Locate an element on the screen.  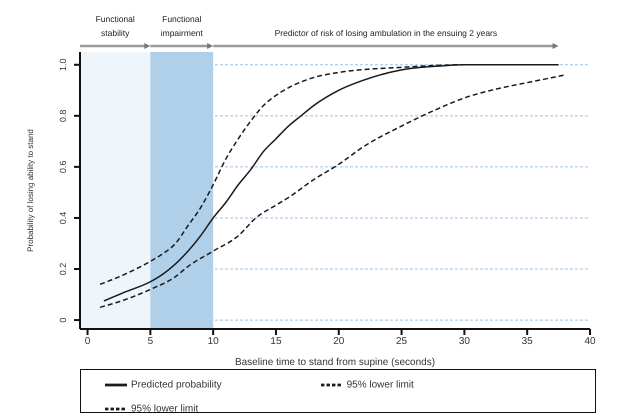
x-tick-label: 0 is located at coordinates (87, 342).